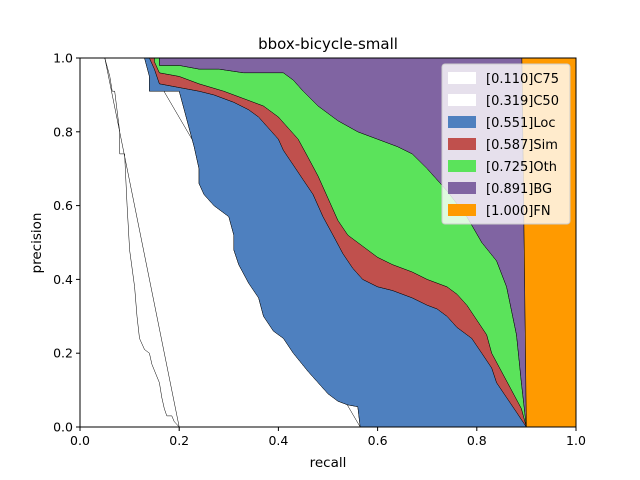 The width and height of the screenshot is (640, 480). What do you see at coordinates (179, 440) in the screenshot?
I see `x-tick-label: 0.2` at bounding box center [179, 440].